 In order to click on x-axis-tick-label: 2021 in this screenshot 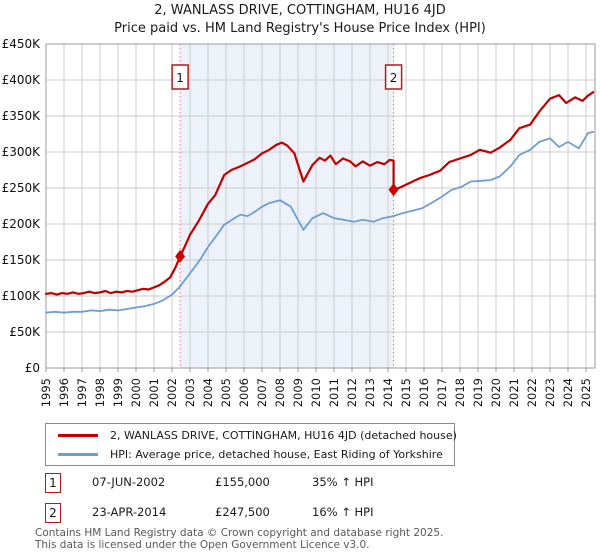, I will do `click(514, 392)`.